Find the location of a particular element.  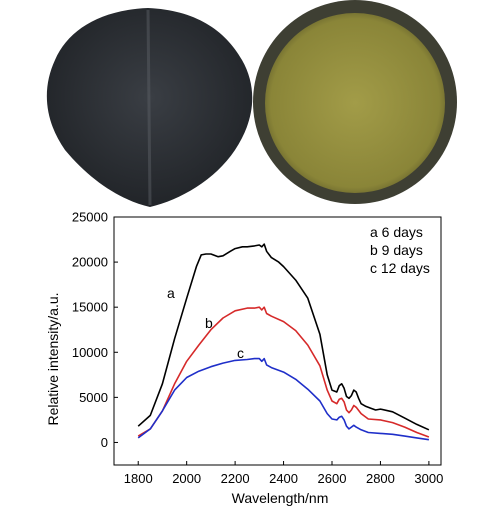

x-tick-label: 2400 is located at coordinates (283, 478).